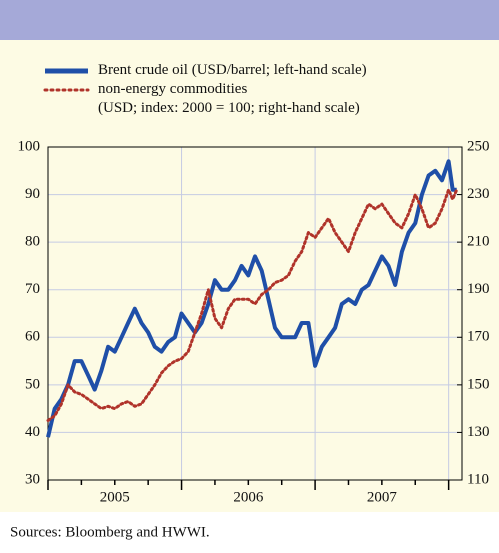 The image size is (499, 553). I want to click on y-tick-label: 50, so click(32, 384).